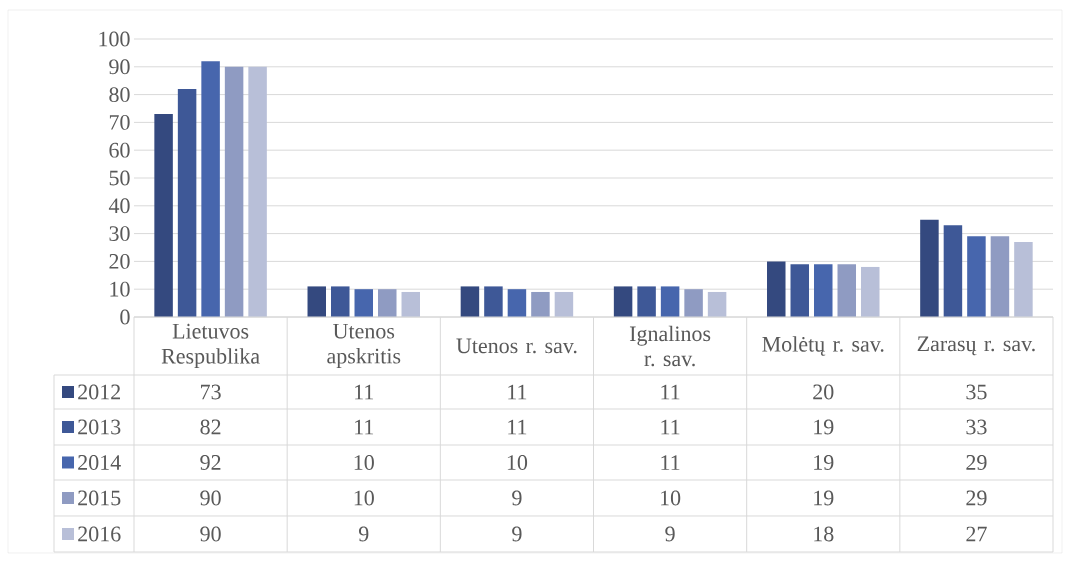 The image size is (1067, 561). Describe the element at coordinates (210, 427) in the screenshot. I see `data-label: 82` at that location.